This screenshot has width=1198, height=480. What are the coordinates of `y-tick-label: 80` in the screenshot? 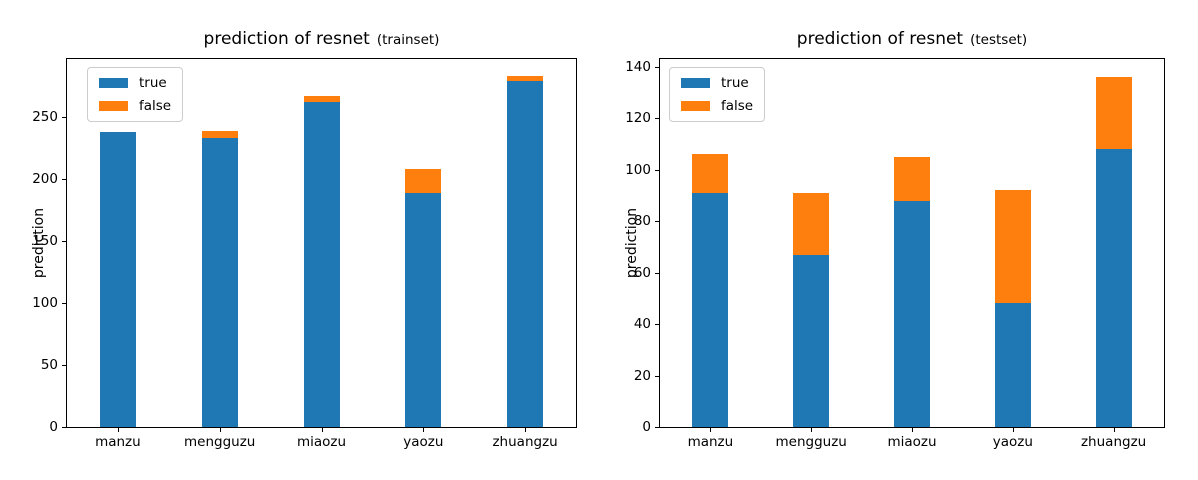 It's located at (642, 221).